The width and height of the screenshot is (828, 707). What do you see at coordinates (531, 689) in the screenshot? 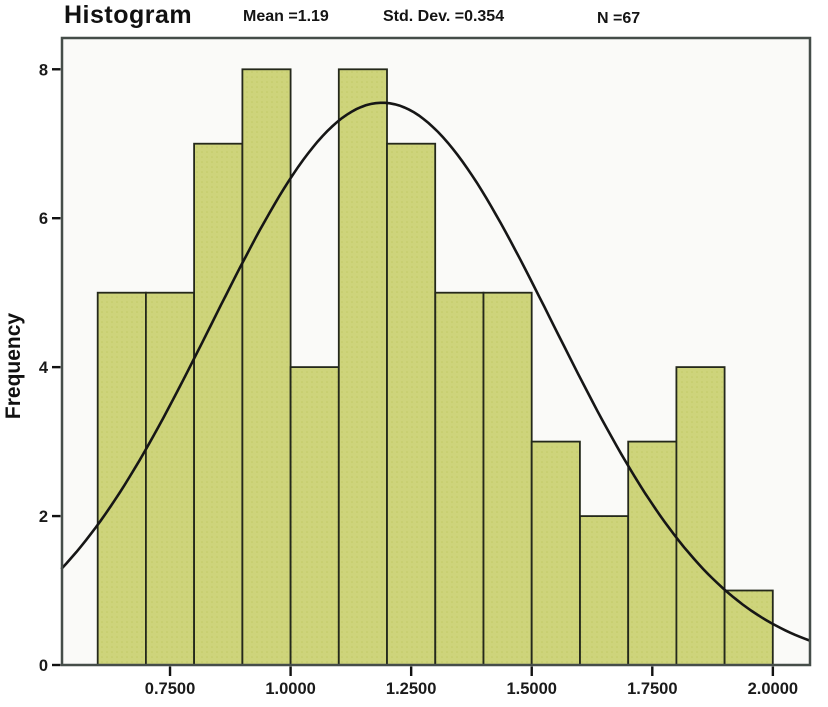
I see `x-tick-label: 1.5000` at bounding box center [531, 689].